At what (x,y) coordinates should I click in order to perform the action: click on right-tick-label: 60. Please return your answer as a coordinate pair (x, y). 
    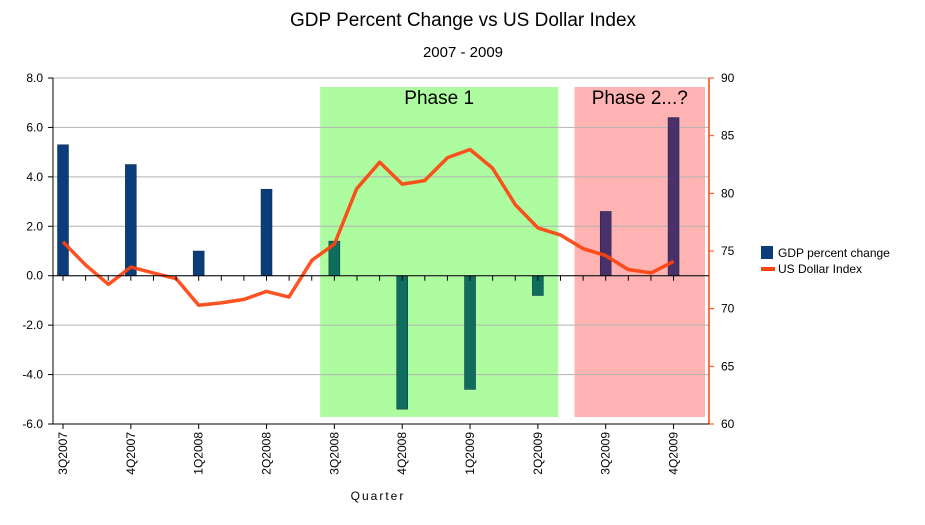
    Looking at the image, I should click on (728, 424).